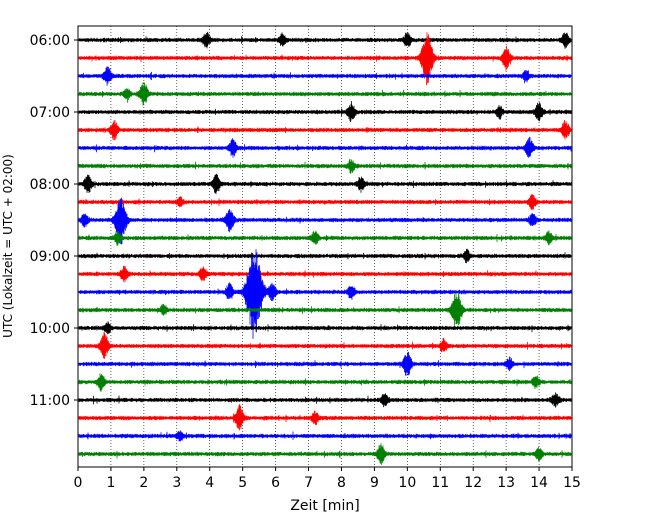  Describe the element at coordinates (50, 329) in the screenshot. I see `y-tick-label: 10:00` at that location.